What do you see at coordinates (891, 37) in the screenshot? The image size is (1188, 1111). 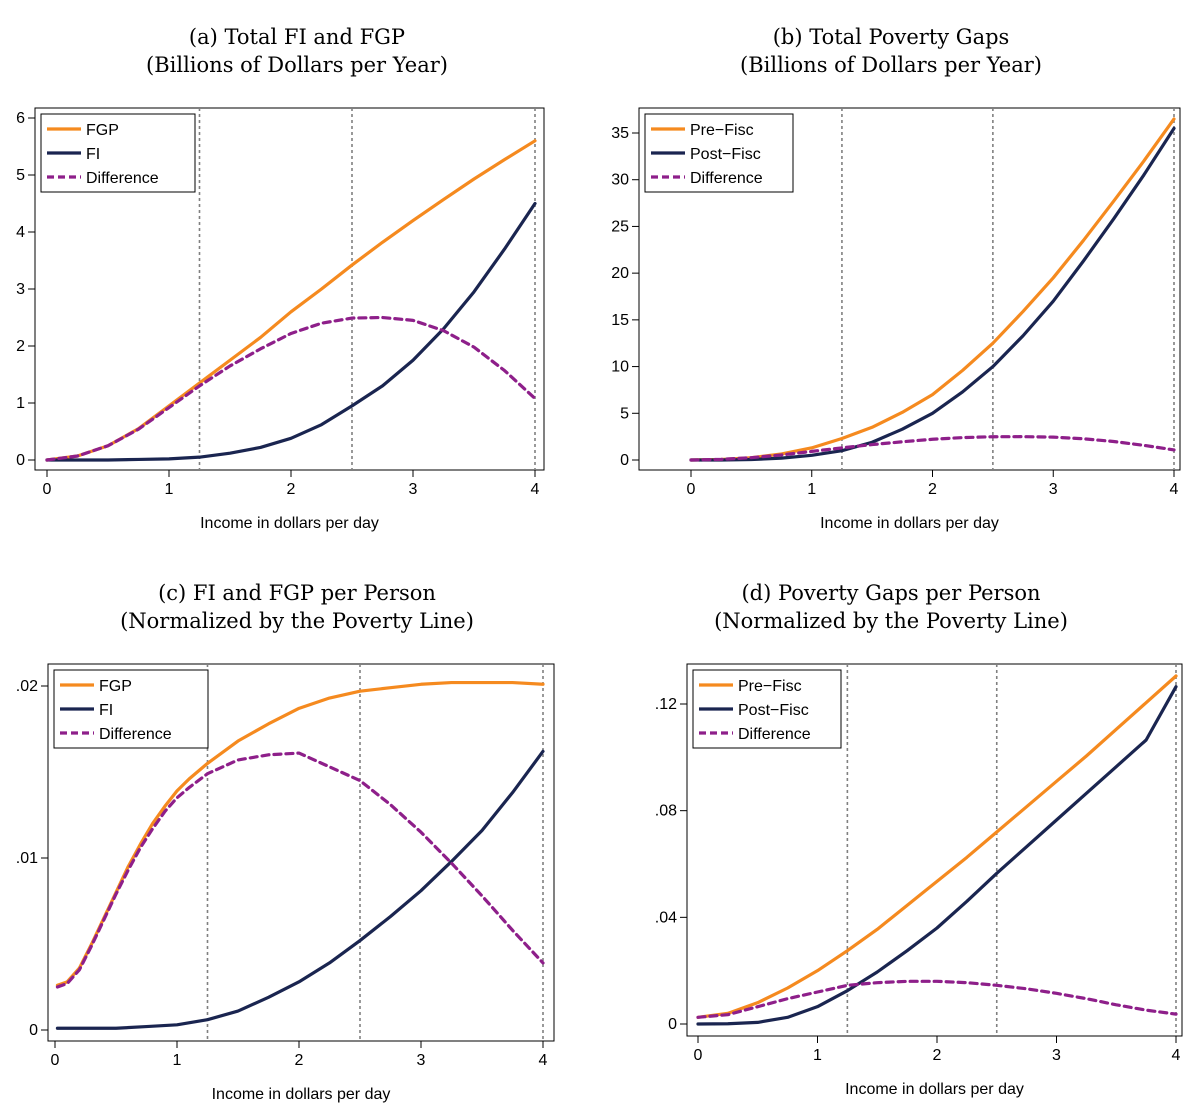 I see `chart-title-line1: (b) Total Poverty Gaps` at bounding box center [891, 37].